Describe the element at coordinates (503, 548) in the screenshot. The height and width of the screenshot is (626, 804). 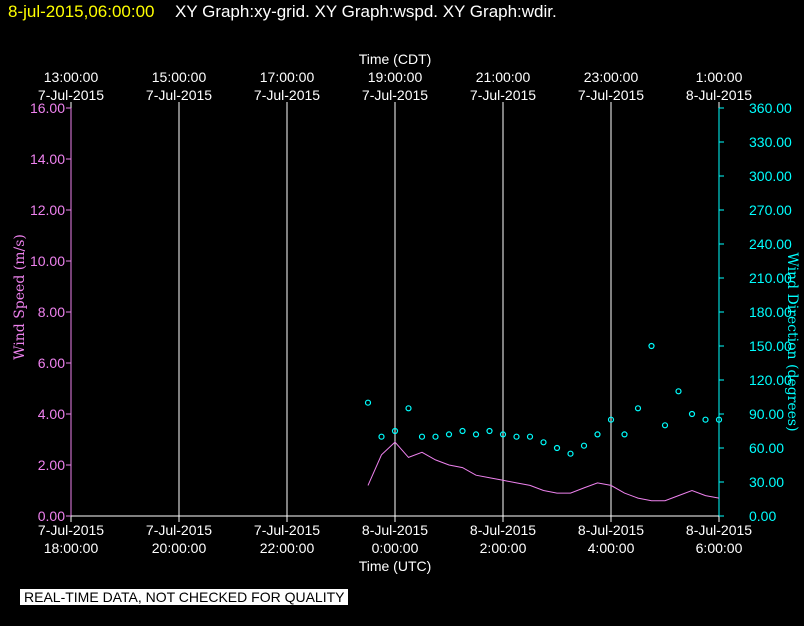
I see `x-bottom-tick-time: 2:00:00` at that location.